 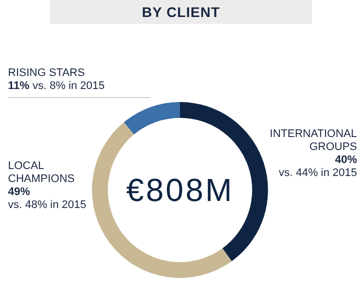 I want to click on chart-title: BY CLIENT, so click(x=181, y=12).